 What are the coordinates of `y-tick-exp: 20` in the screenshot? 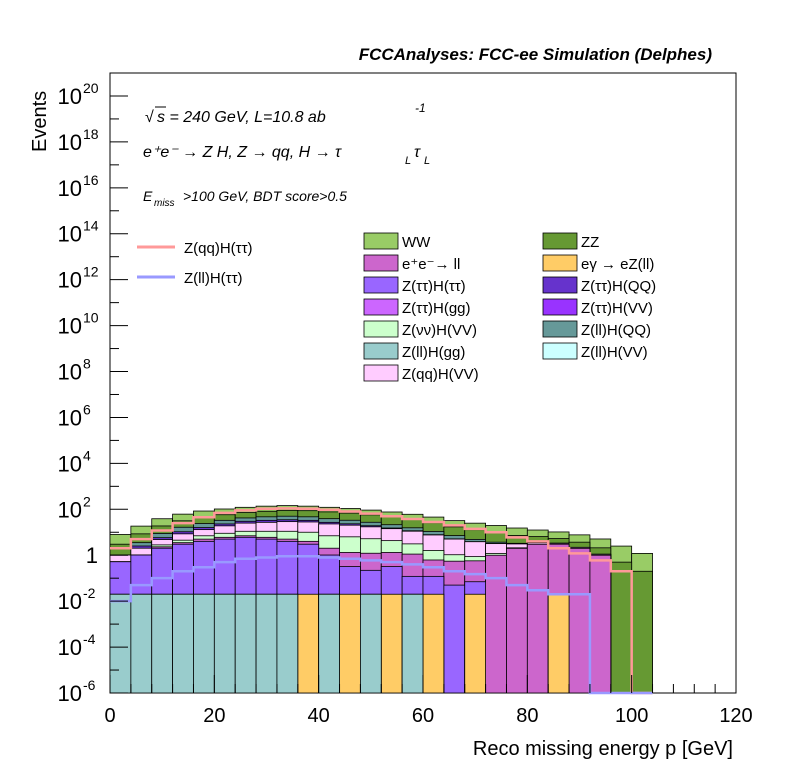 It's located at (91, 88).